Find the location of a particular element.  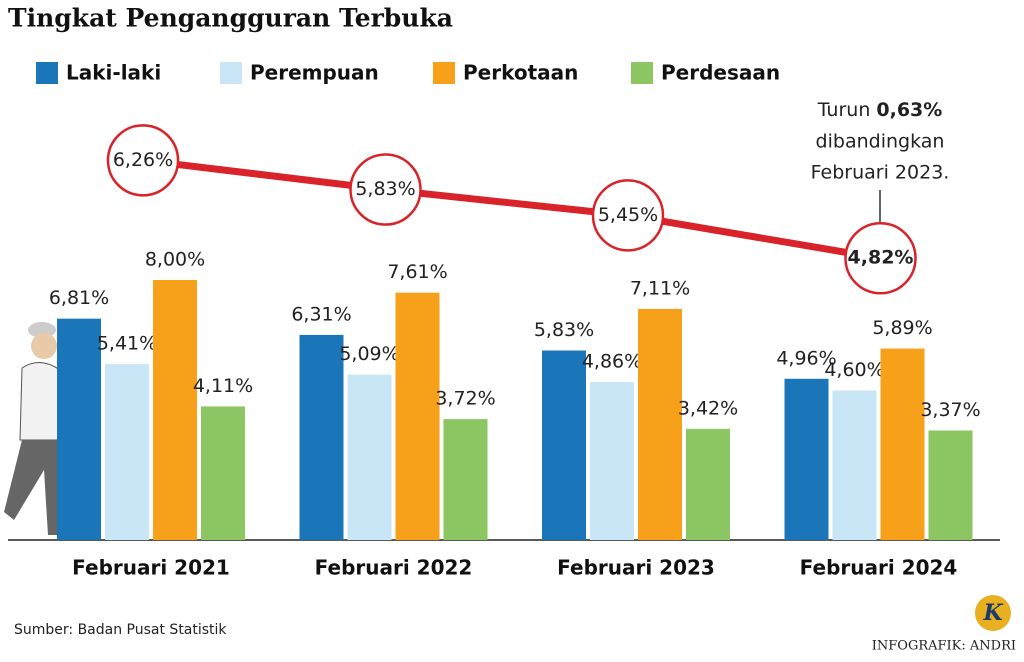

value-label: 4,96% is located at coordinates (806, 358).